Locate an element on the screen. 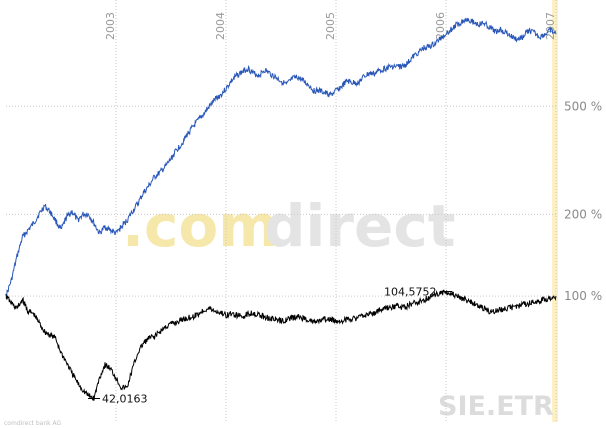 The width and height of the screenshot is (606, 428). watermark-brand-com: .com is located at coordinates (200, 226).